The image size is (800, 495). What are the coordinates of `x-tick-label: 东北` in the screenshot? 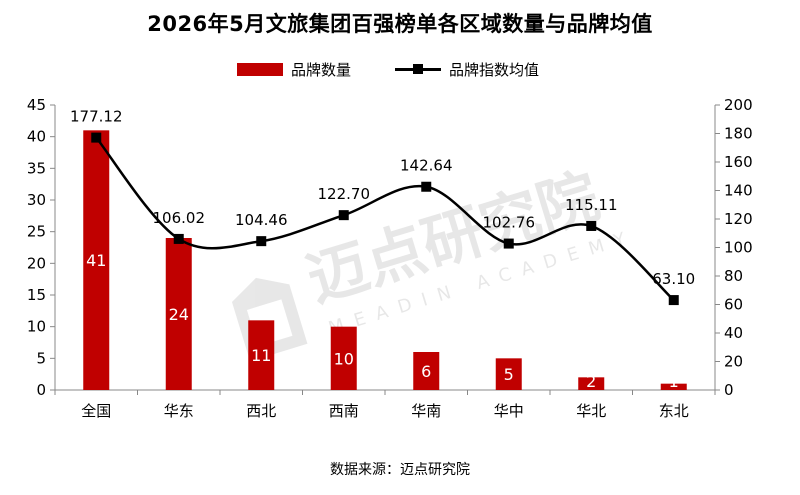 It's located at (674, 411).